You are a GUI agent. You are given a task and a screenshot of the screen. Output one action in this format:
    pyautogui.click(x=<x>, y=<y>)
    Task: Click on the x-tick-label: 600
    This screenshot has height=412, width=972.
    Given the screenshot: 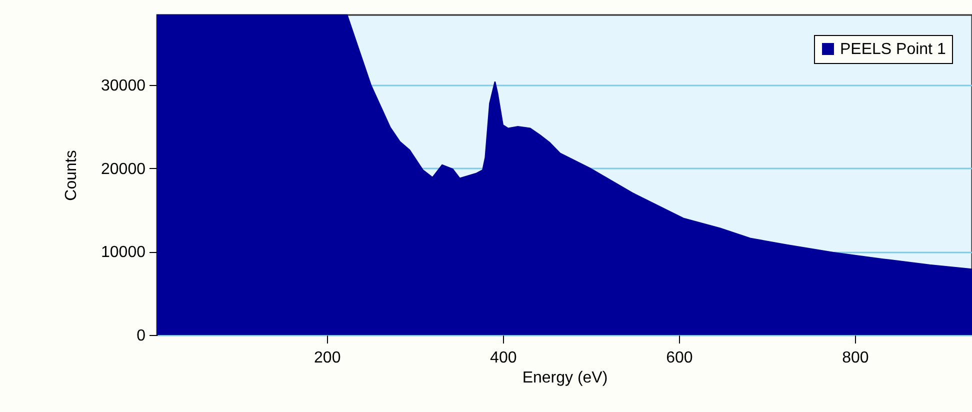 What is the action you would take?
    pyautogui.click(x=679, y=358)
    